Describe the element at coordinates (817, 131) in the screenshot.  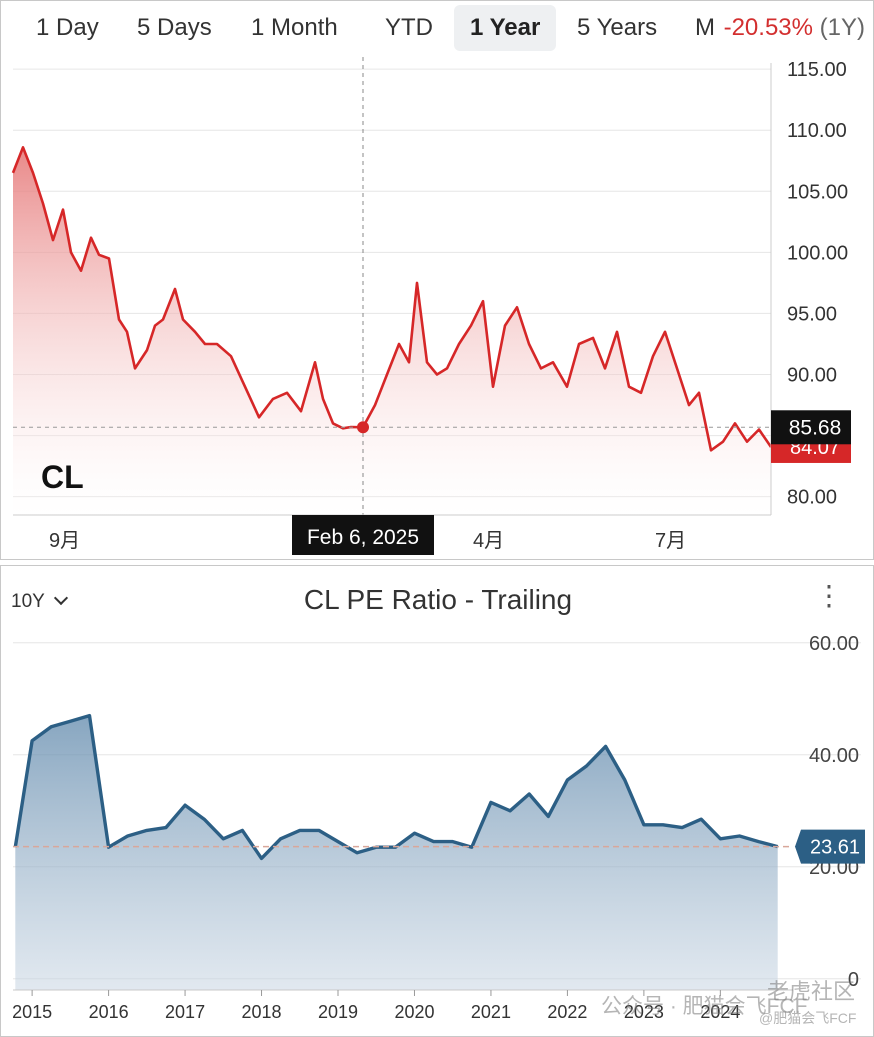
I see `y-tick-label: 110.00` at that location.